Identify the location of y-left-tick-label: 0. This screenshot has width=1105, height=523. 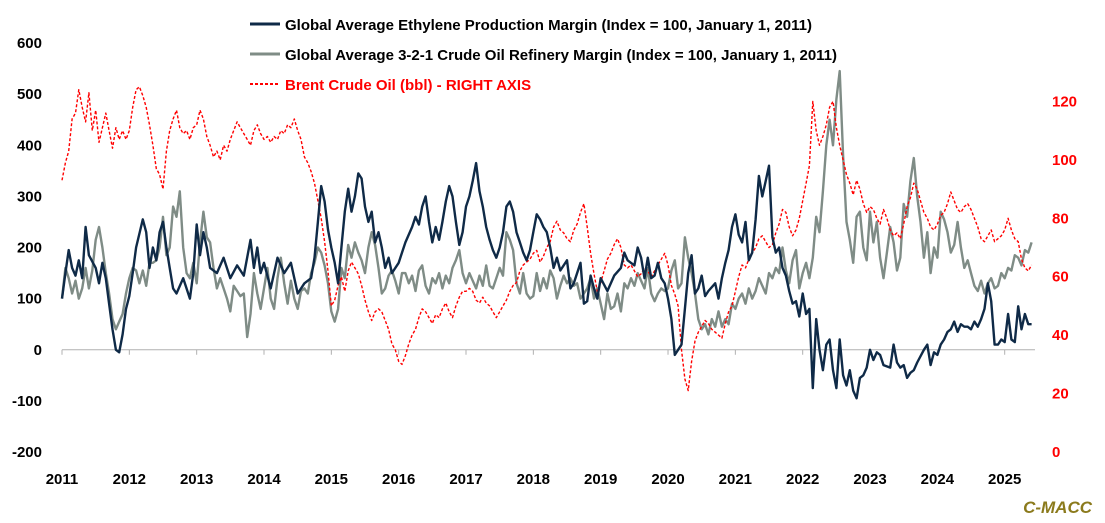
(38, 350).